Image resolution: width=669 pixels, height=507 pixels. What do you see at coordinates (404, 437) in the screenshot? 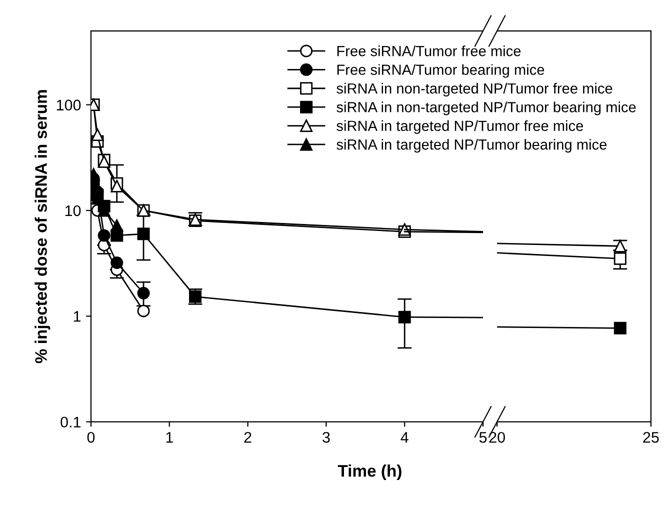
I see `x-tick-label: 4` at bounding box center [404, 437].